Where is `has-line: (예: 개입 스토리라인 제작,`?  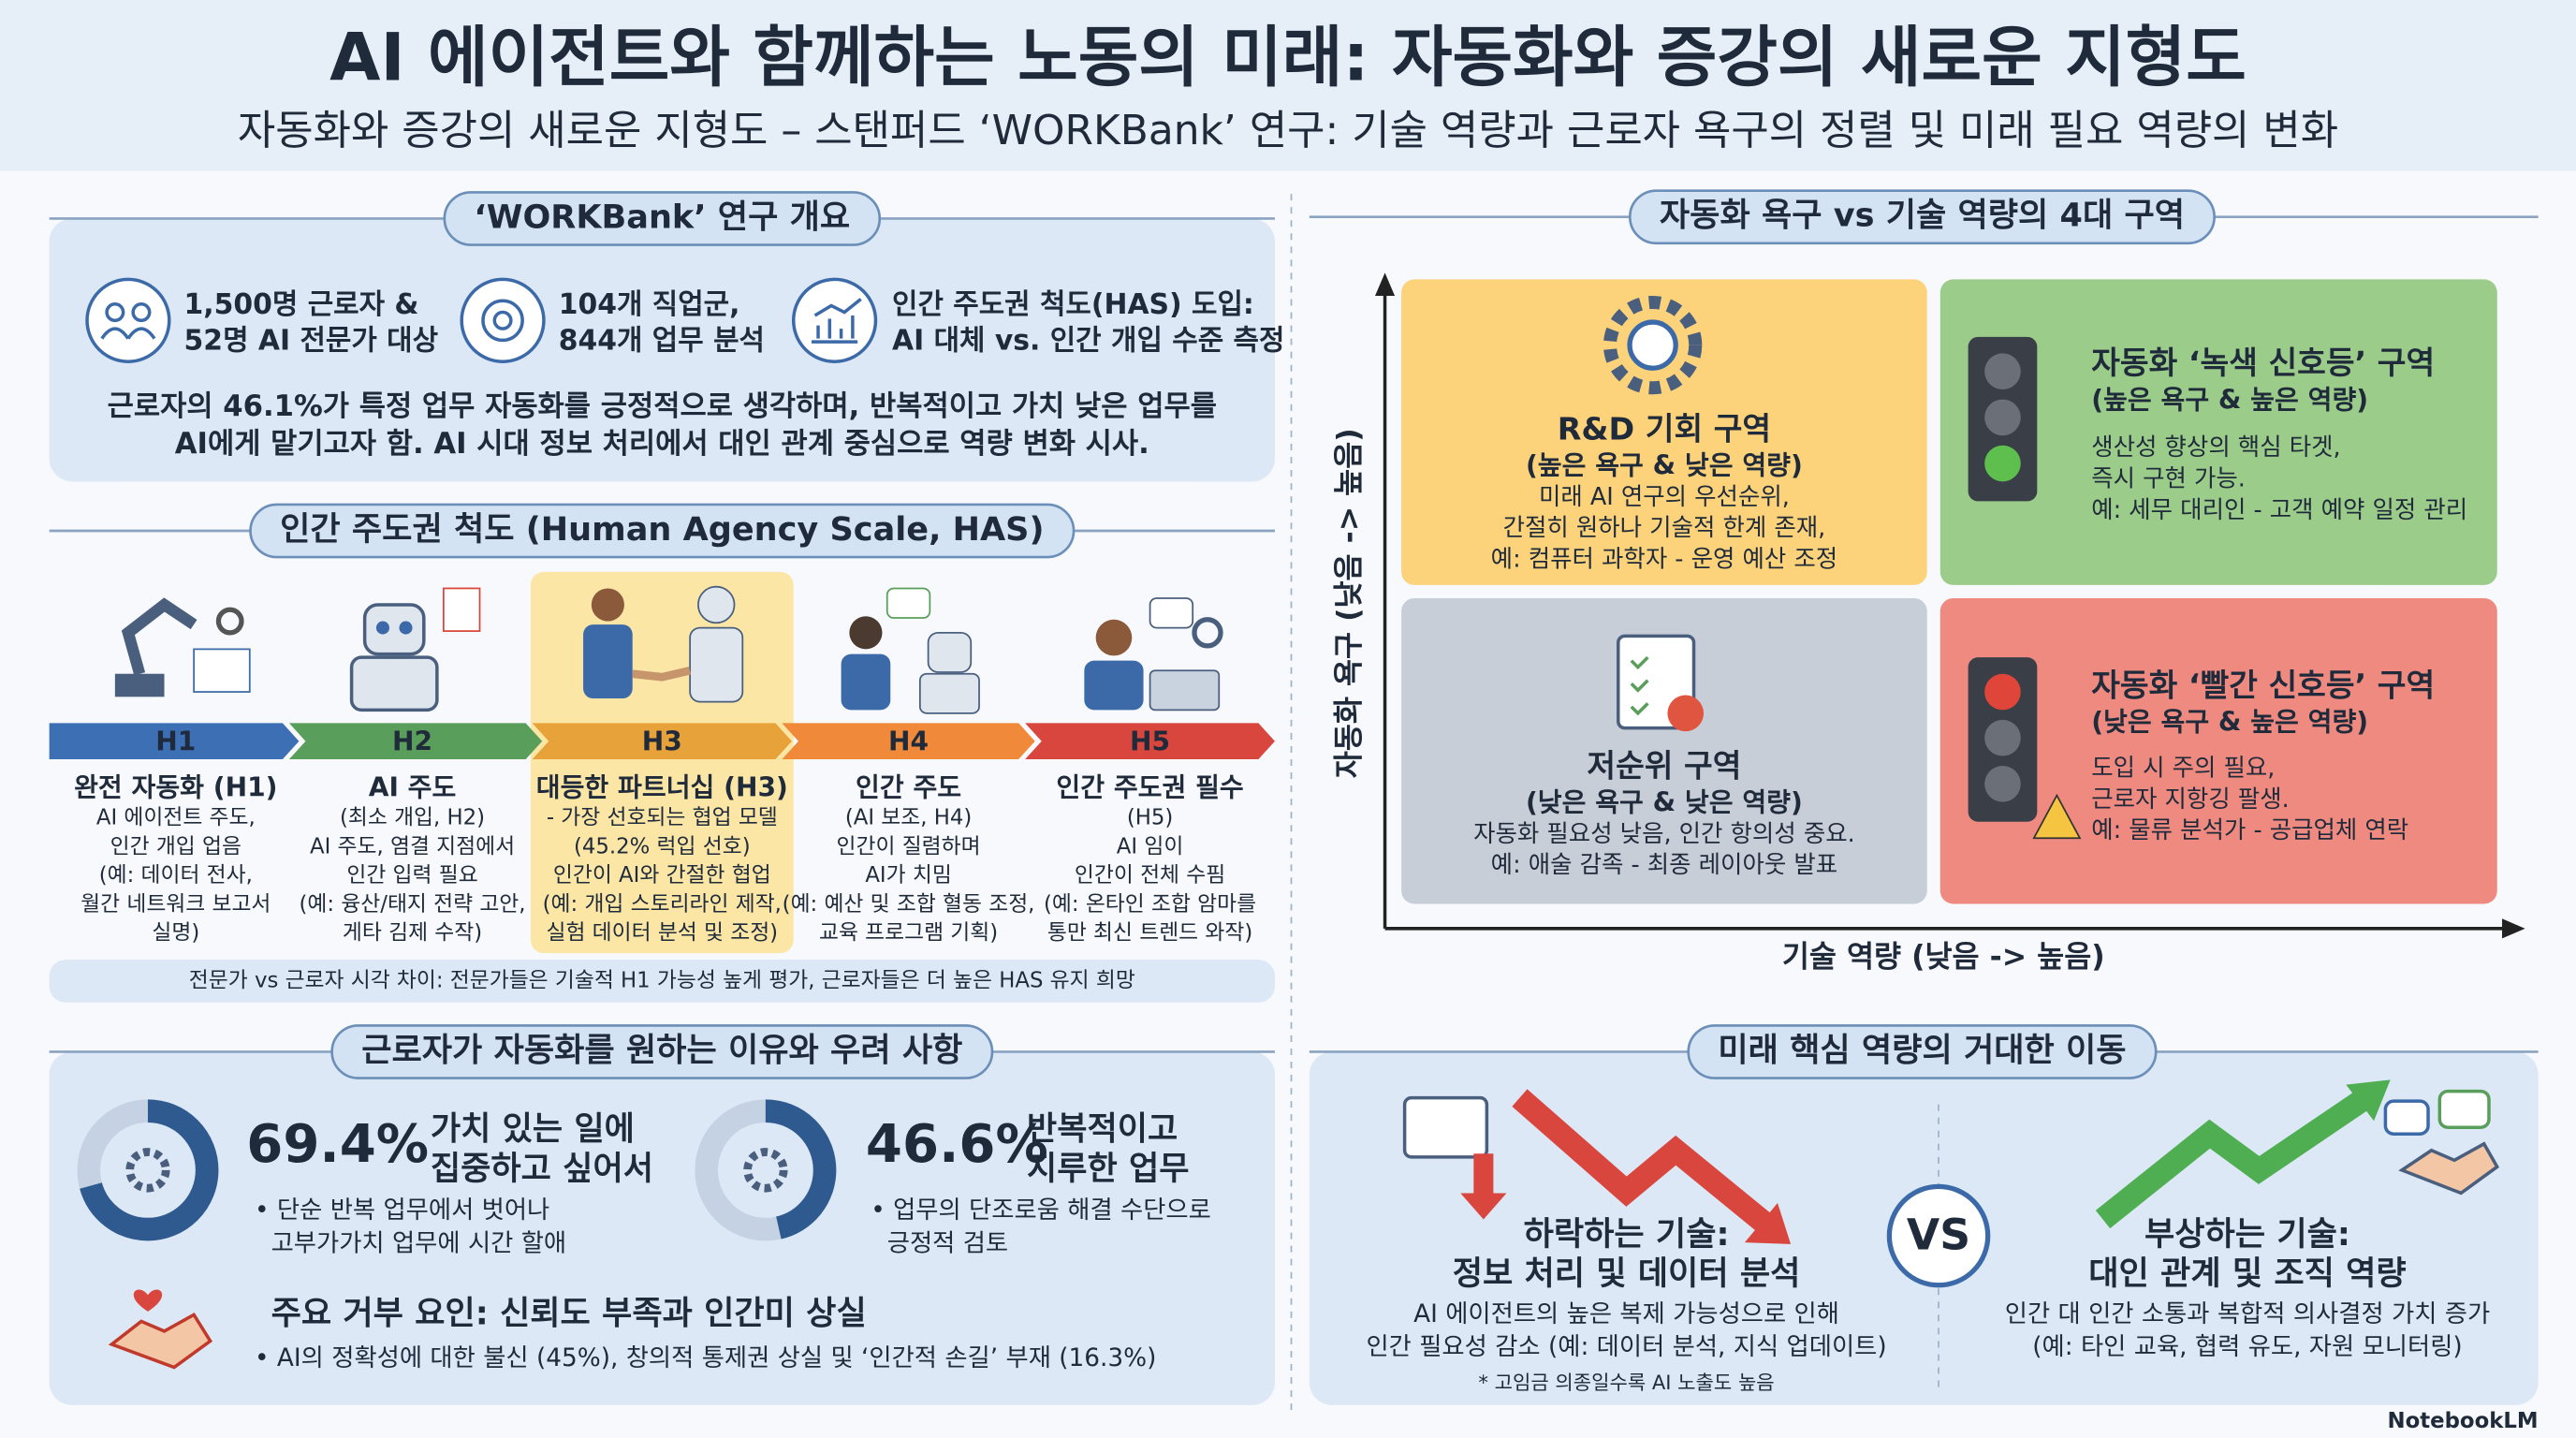 has-line: (예: 개입 스토리라인 제작, is located at coordinates (662, 904).